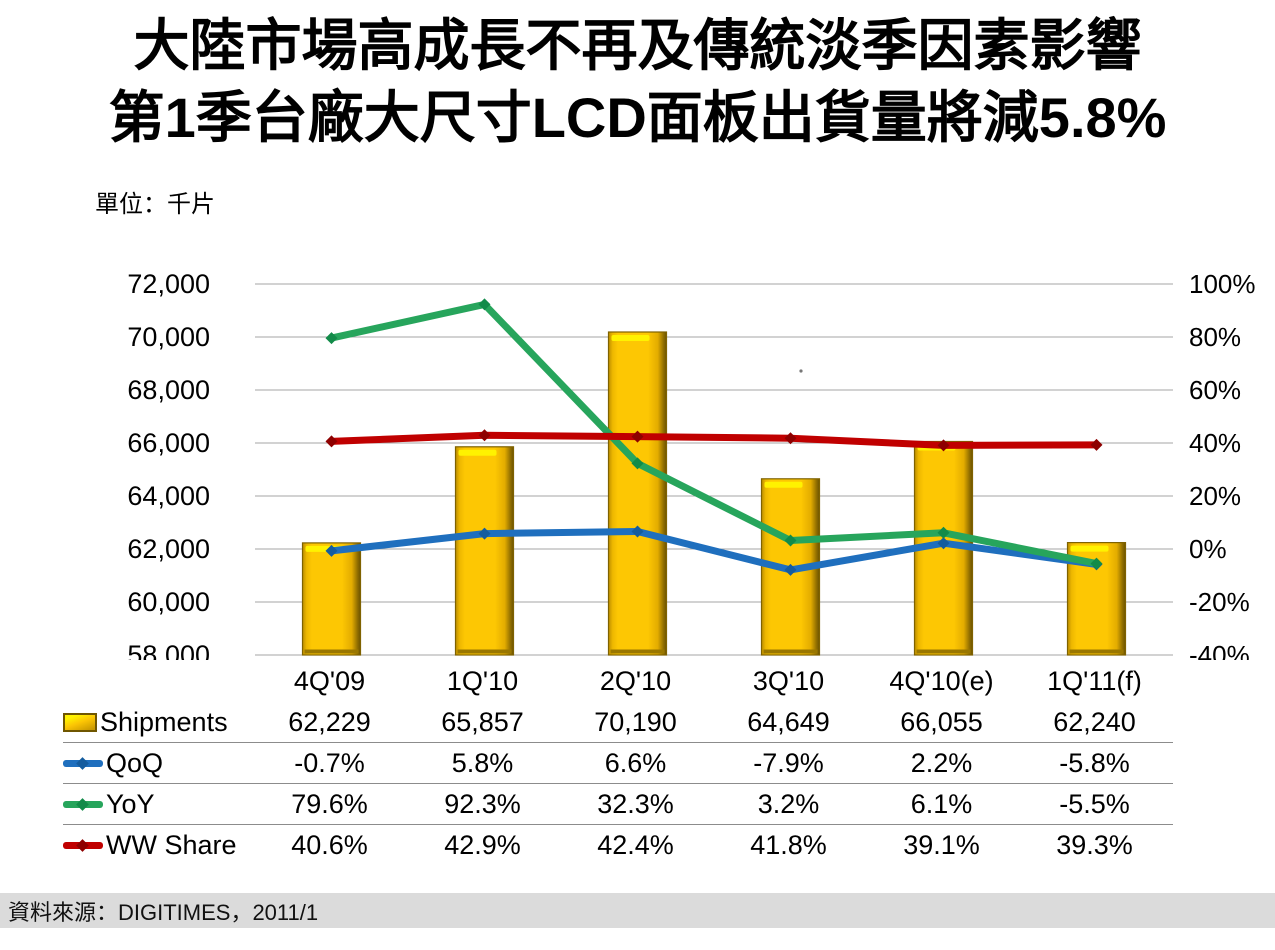  What do you see at coordinates (941, 680) in the screenshot?
I see `category-label: 4Q'10(e)` at bounding box center [941, 680].